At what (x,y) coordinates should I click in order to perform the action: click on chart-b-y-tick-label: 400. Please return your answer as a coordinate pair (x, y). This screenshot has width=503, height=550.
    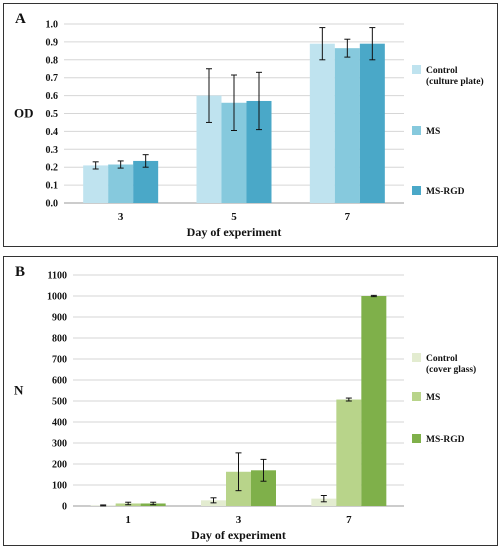
    Looking at the image, I should click on (59, 423).